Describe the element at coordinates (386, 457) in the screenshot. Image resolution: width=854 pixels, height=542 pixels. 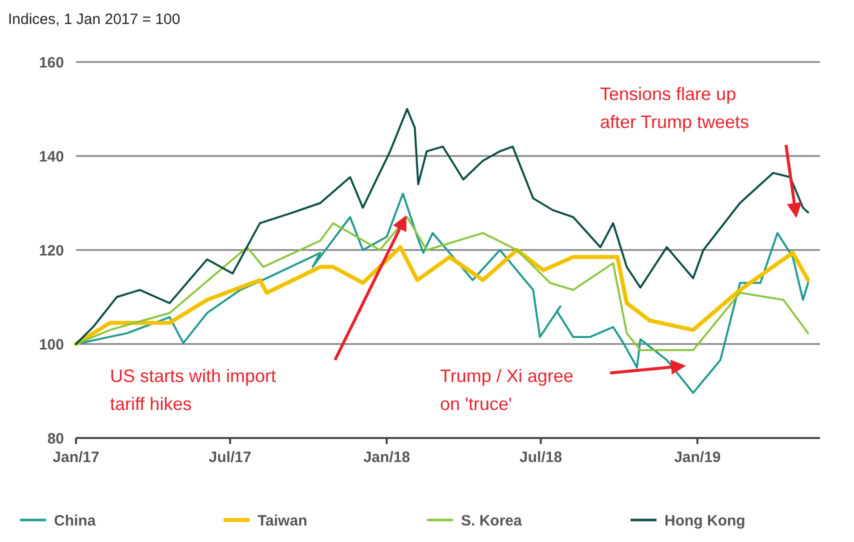
I see `x-tick-label: Jan/18` at that location.